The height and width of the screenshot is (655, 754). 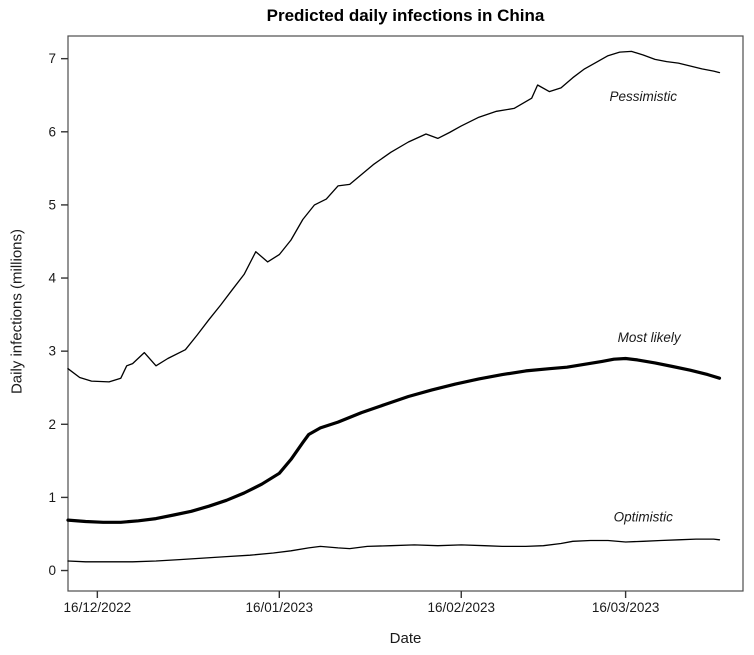 I want to click on y-tick-label: 5, so click(x=52, y=204).